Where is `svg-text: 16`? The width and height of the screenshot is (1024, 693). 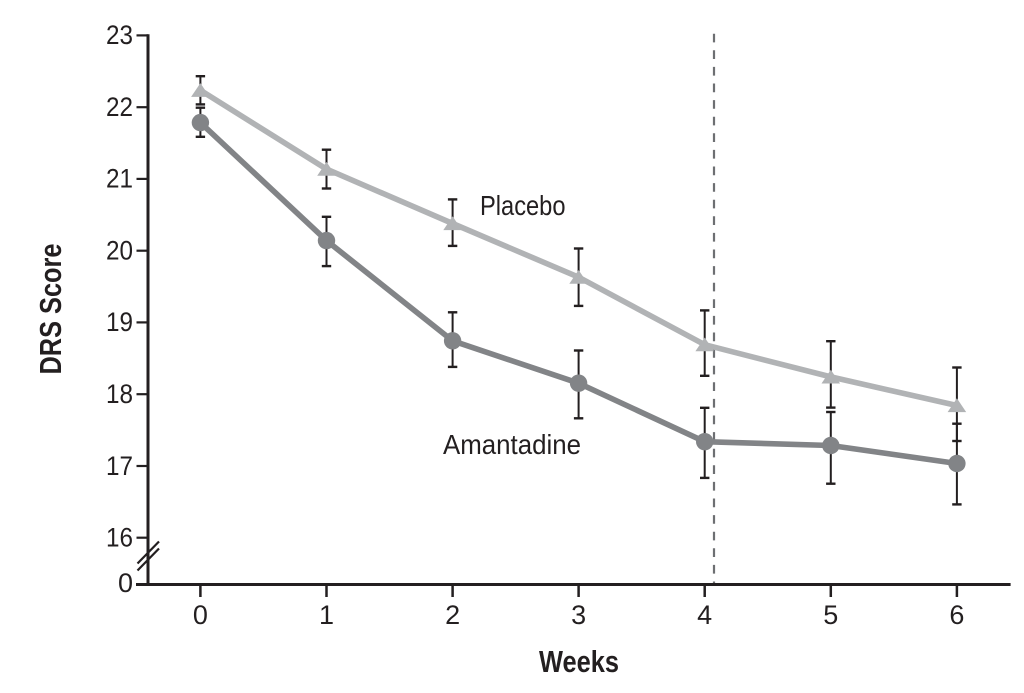 svg-text: 16 is located at coordinates (119, 538).